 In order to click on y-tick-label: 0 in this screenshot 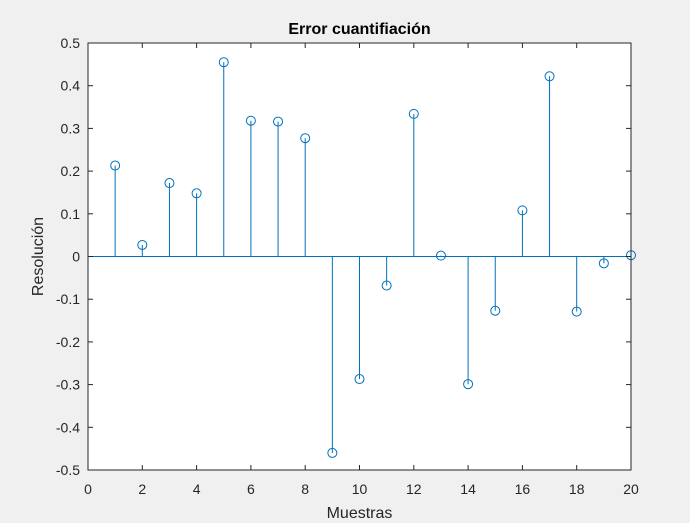, I will do `click(76, 257)`.